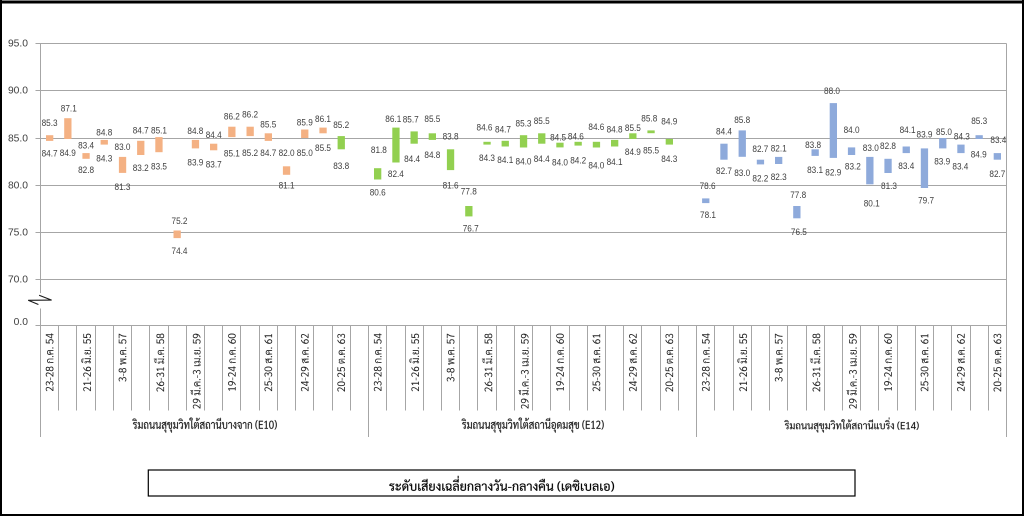  Describe the element at coordinates (180, 221) in the screenshot. I see `svg-text: 75.2` at that location.